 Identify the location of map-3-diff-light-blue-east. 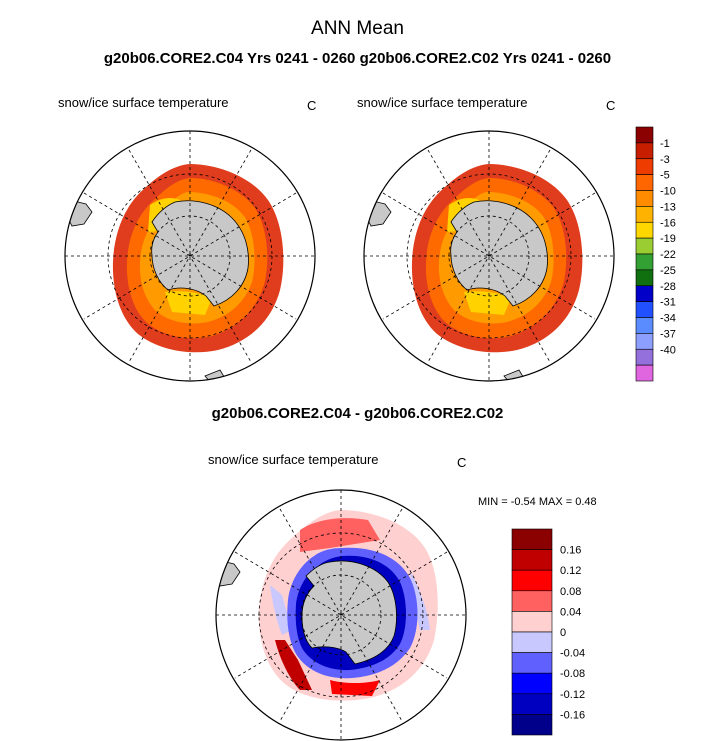
(420, 600).